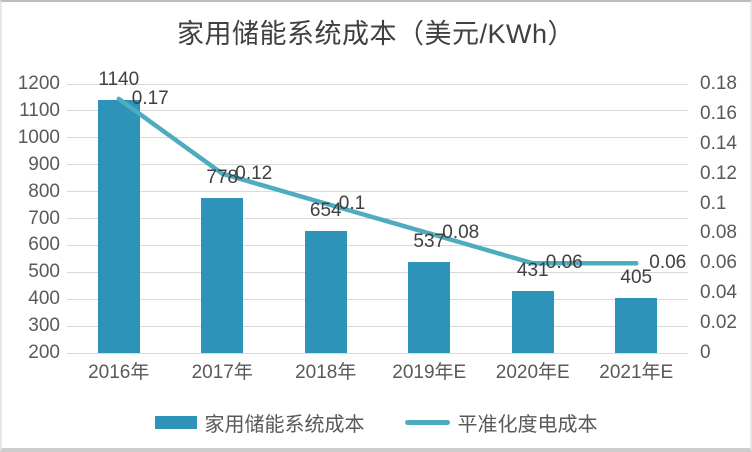  I want to click on x-axis-tick-label: 2016年, so click(119, 372).